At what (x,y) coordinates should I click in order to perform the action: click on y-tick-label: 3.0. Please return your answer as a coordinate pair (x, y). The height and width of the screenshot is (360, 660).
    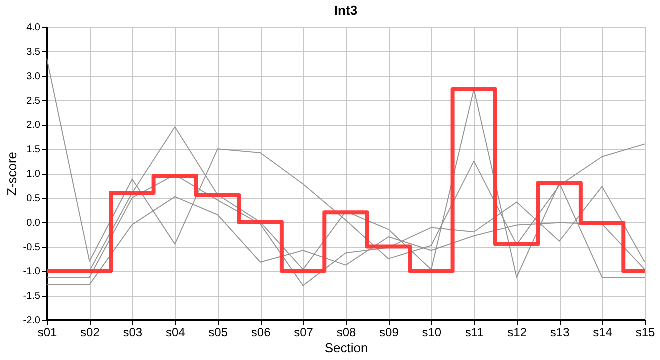
    Looking at the image, I should click on (33, 76).